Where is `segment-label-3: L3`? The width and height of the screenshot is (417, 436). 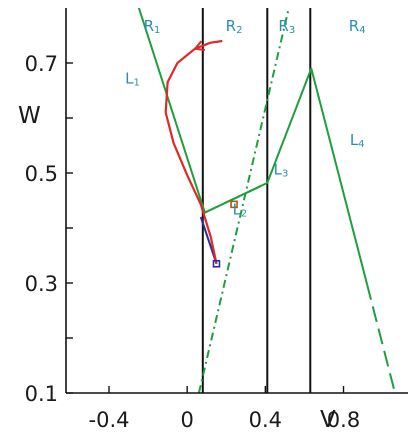
segment-label-3: L3 is located at coordinates (281, 170).